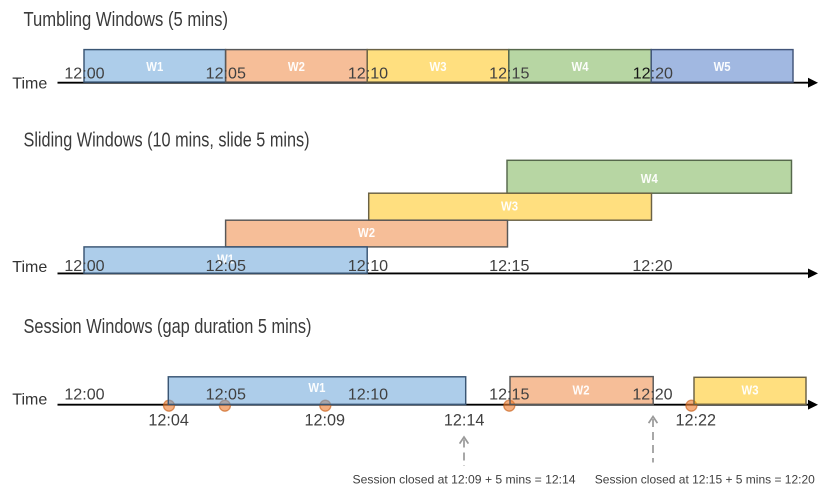  I want to click on svg-text: Tumbling Windows (5 mins), so click(126, 20).